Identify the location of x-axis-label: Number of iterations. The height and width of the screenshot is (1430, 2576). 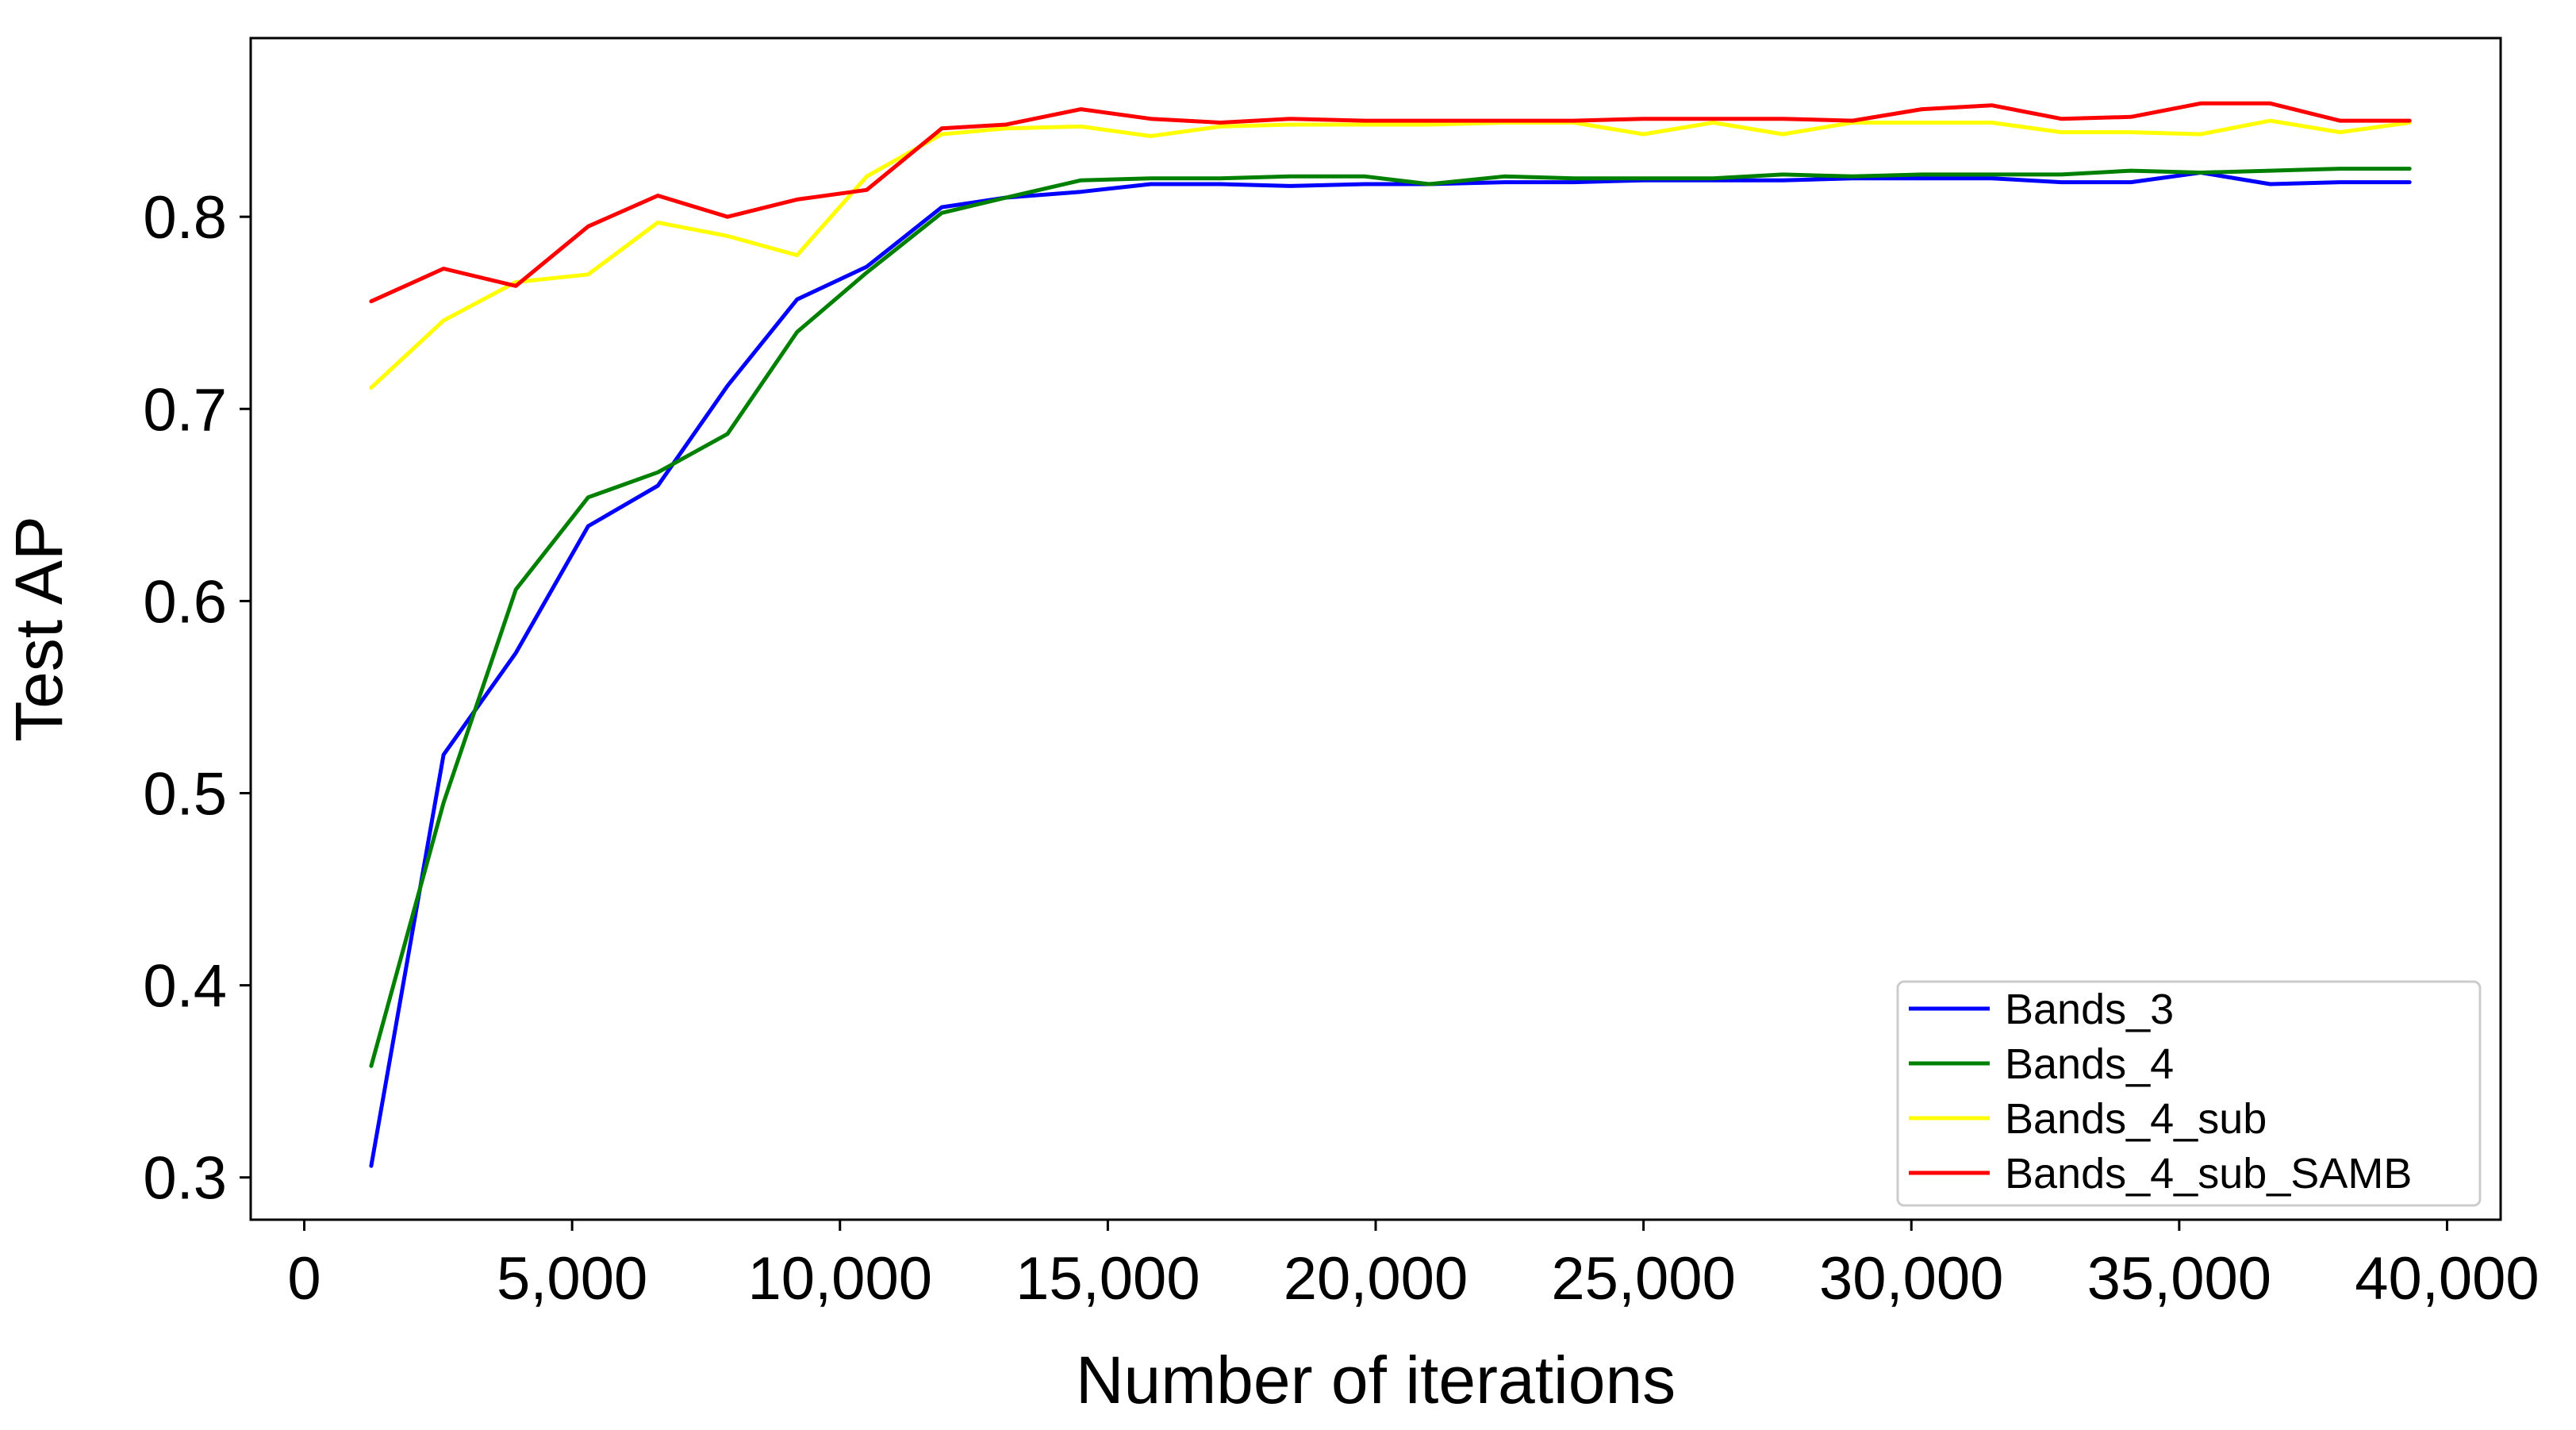
(1376, 1380).